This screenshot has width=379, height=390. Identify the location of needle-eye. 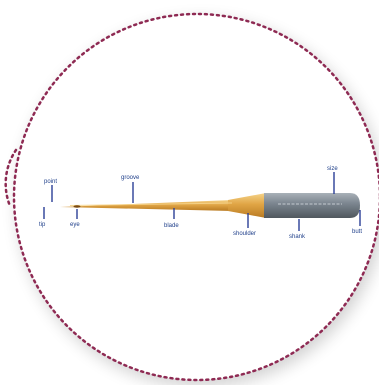
(77, 206).